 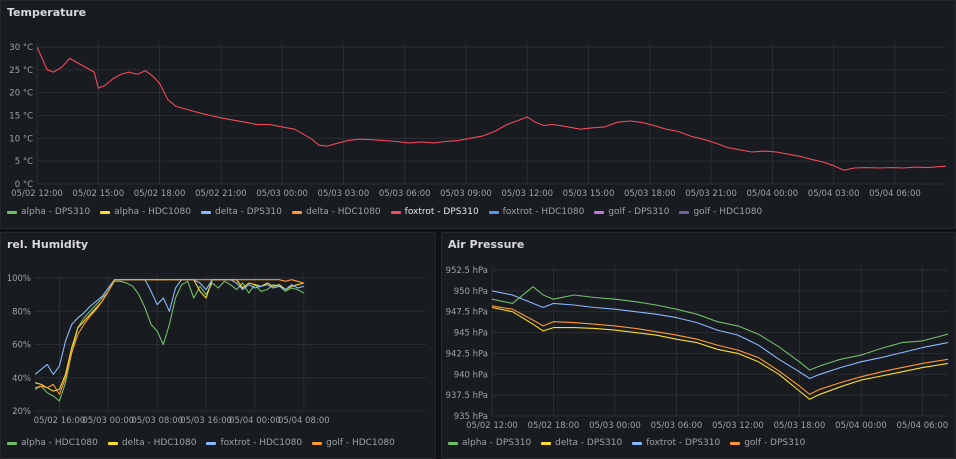 I want to click on y-tick-label: 947.5 hPa, so click(x=467, y=313).